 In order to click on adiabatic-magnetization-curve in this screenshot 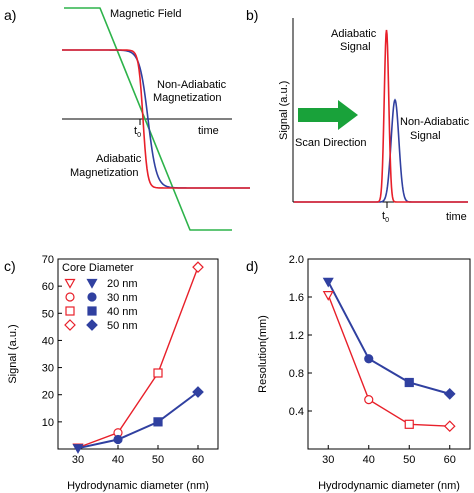, I will do `click(156, 119)`.